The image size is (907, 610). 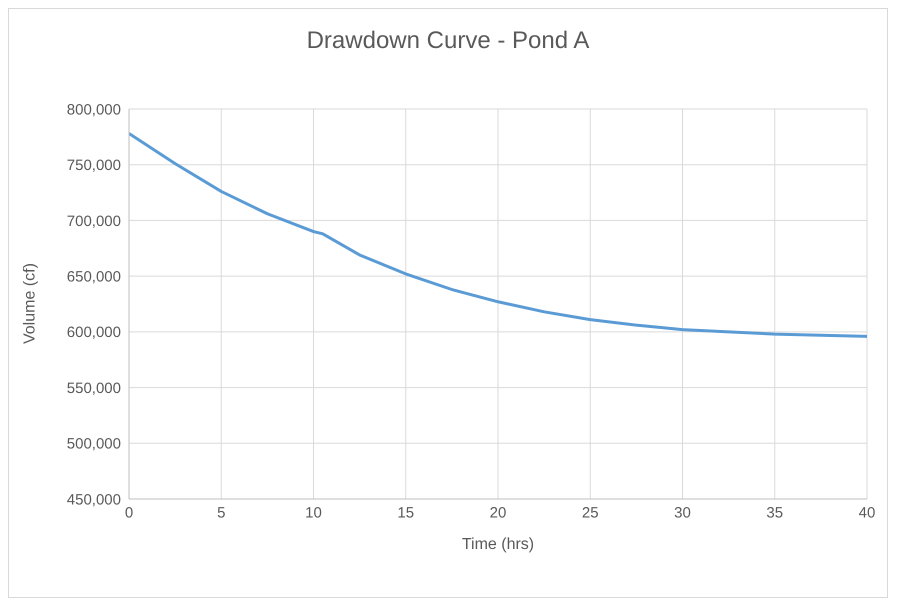 What do you see at coordinates (30, 303) in the screenshot?
I see `y-axis-title: Volume (cf)` at bounding box center [30, 303].